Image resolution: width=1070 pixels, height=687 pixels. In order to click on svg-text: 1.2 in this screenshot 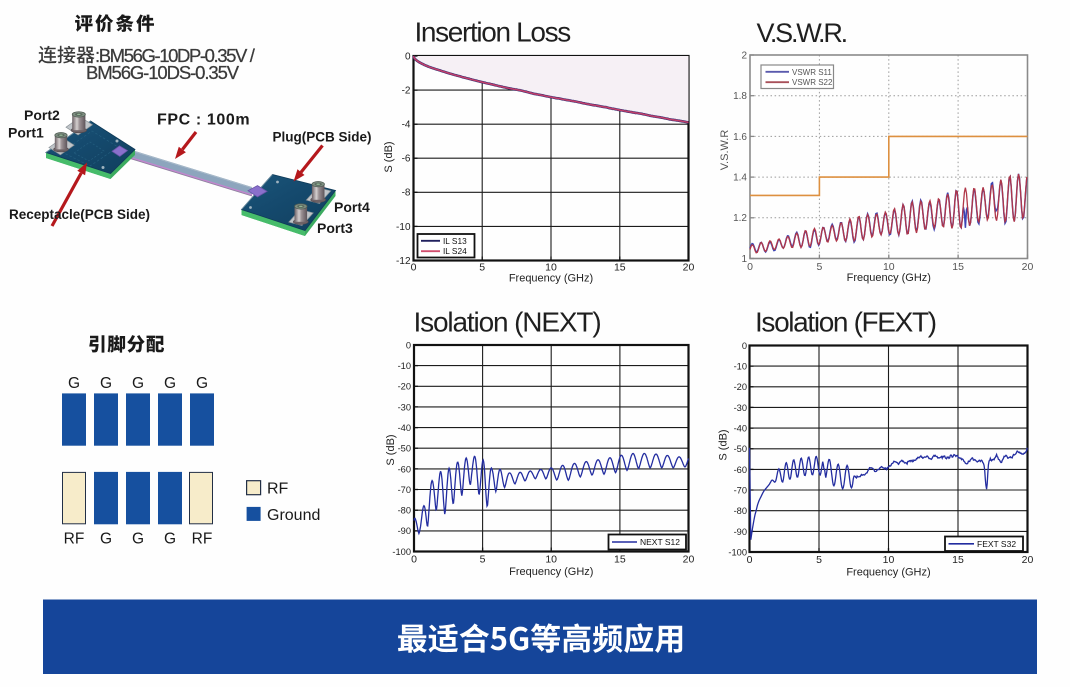, I will do `click(740, 218)`.